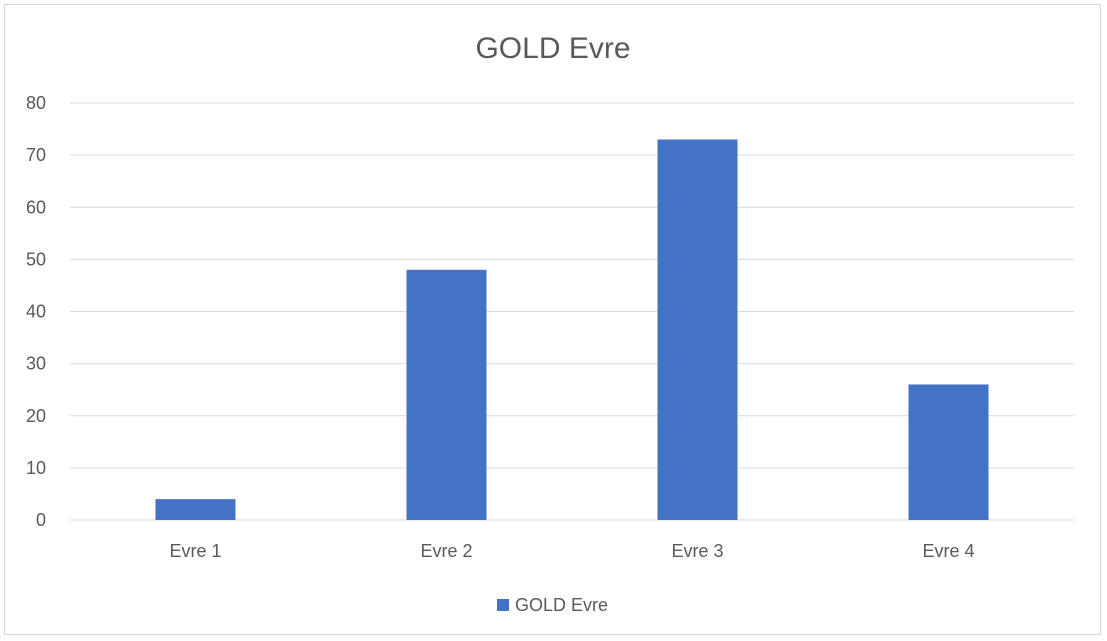 This screenshot has height=641, width=1107. I want to click on x-tick-label-1: Evre 1, so click(195, 551).